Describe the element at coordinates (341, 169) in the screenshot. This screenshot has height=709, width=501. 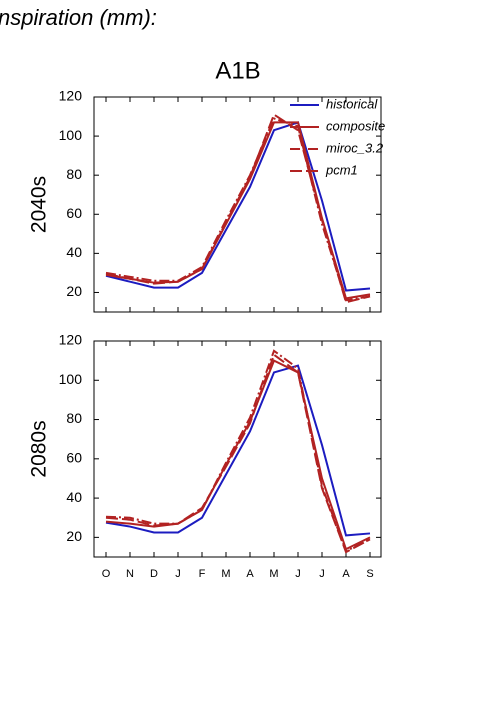
I see `legend-label: pcm1` at that location.